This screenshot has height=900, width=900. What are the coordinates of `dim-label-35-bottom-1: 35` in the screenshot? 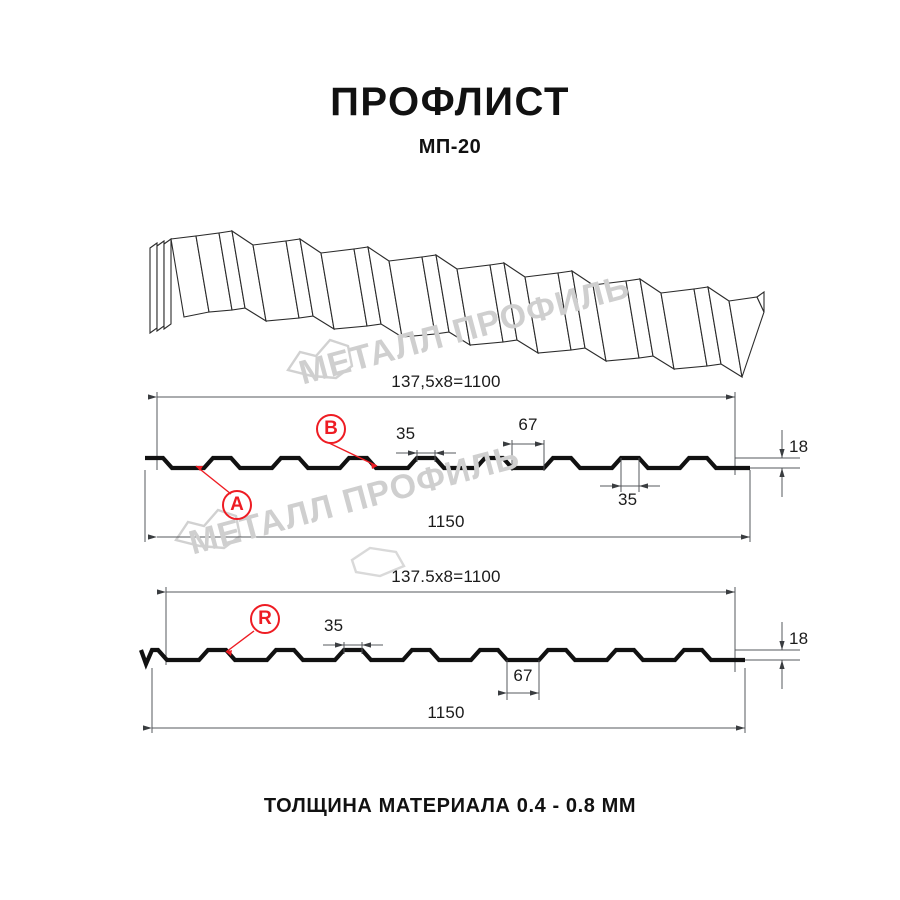 It's located at (628, 499).